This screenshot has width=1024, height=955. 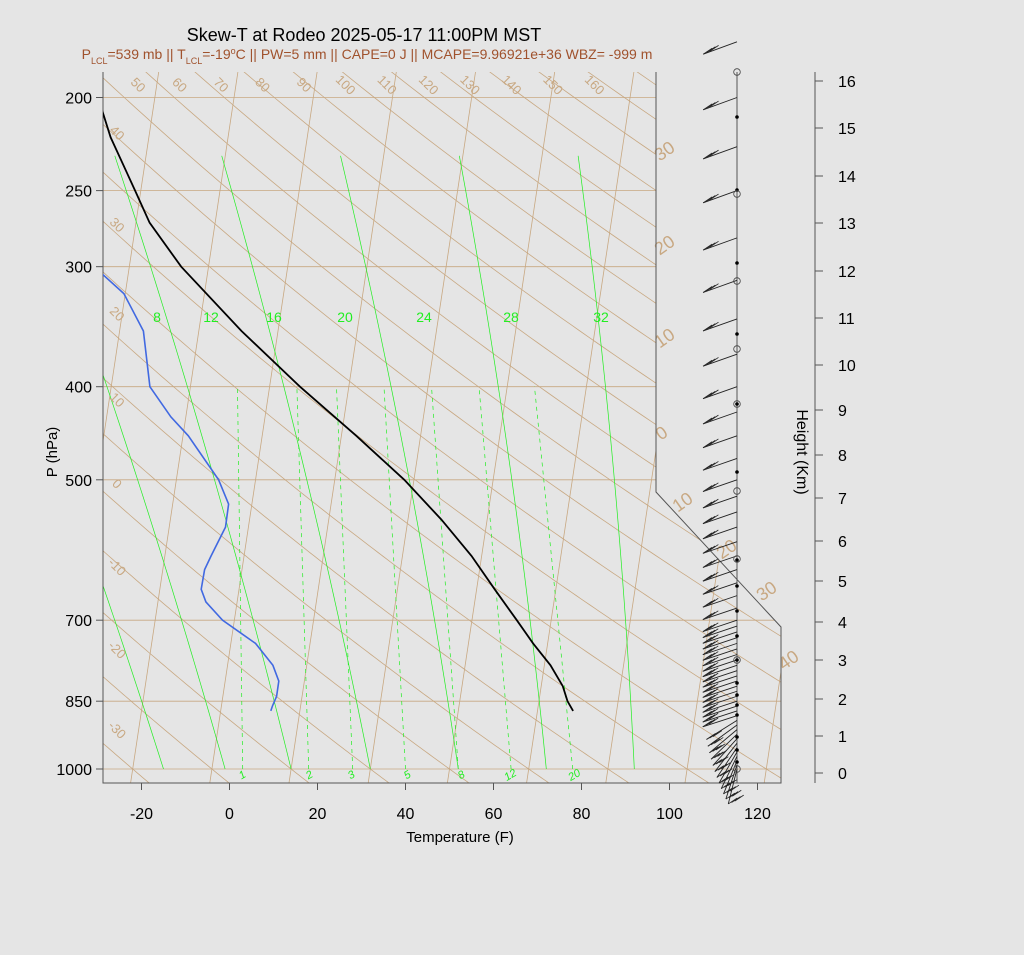 What do you see at coordinates (99, 61) in the screenshot?
I see `subtitle-p-lcl-sub: LCL` at bounding box center [99, 61].